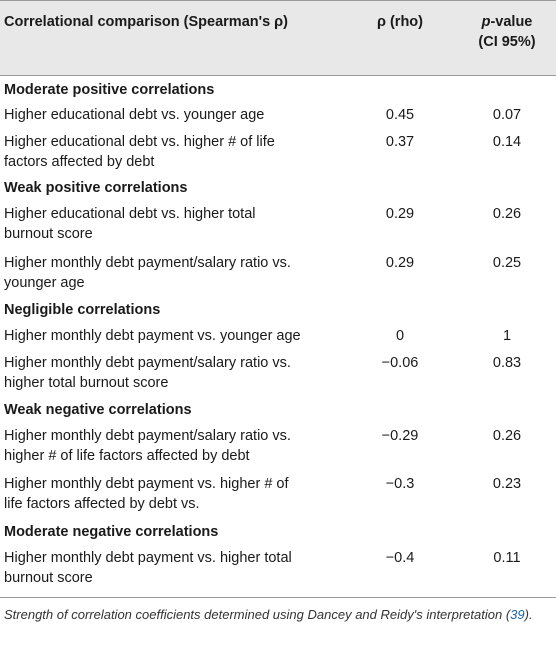  Describe the element at coordinates (507, 32) in the screenshot. I see `header-p-value: p-value (CI 95%)` at that location.